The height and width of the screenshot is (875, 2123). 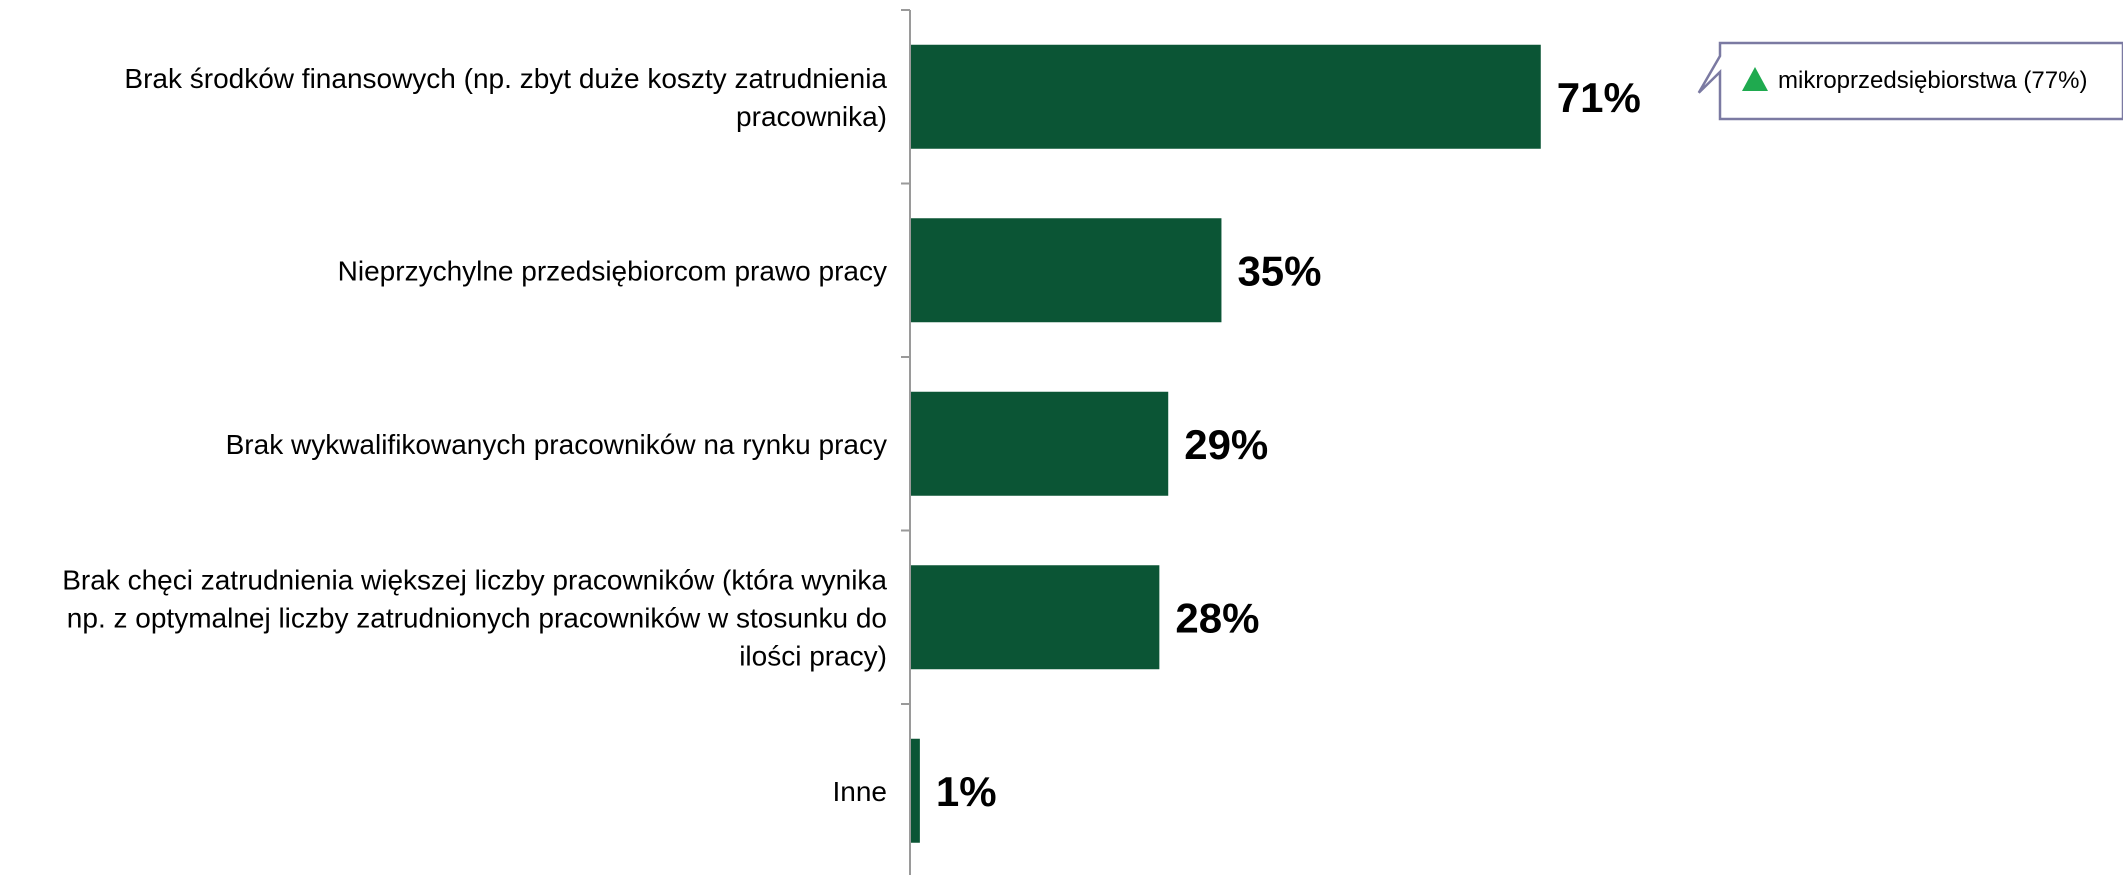 What do you see at coordinates (906, 442) in the screenshot?
I see `category-axis` at bounding box center [906, 442].